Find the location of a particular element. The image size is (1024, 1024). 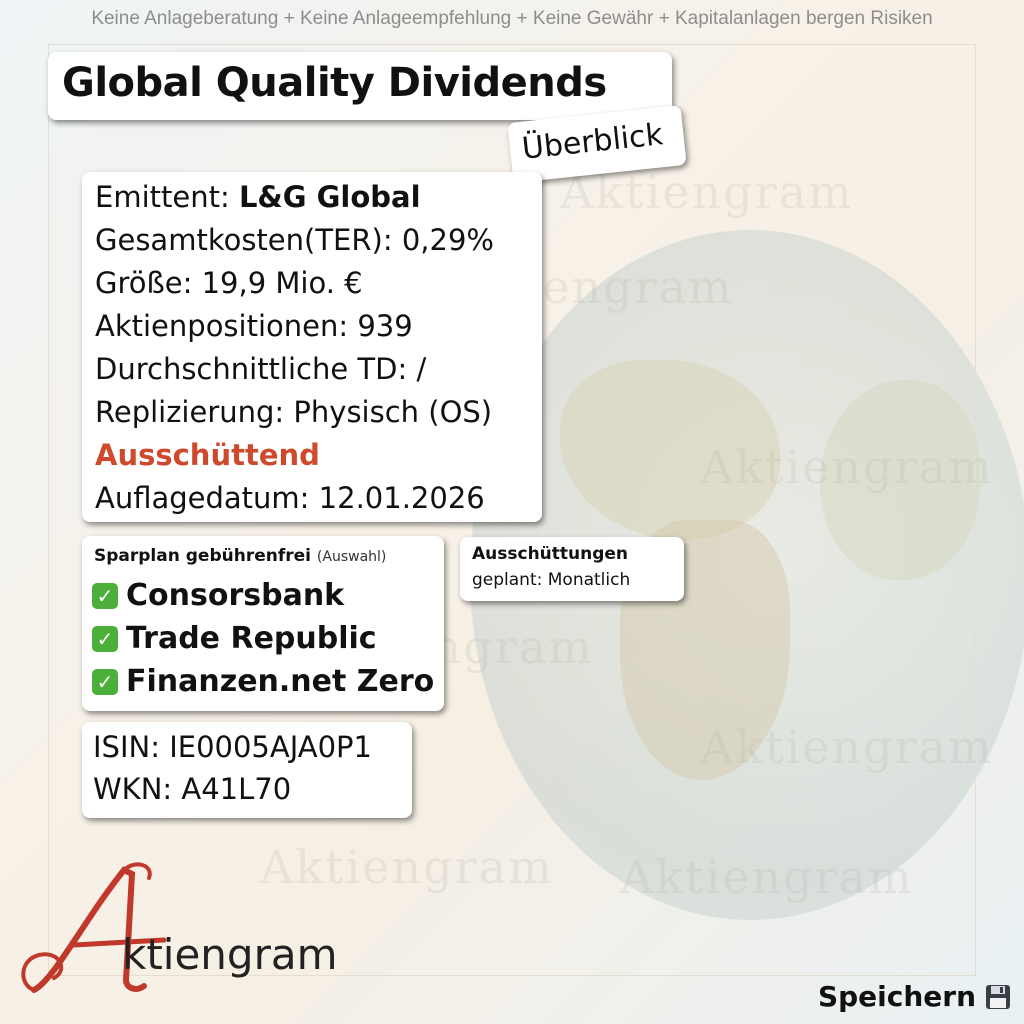

positions-line: Aktienpositionen: 939 is located at coordinates (254, 326).